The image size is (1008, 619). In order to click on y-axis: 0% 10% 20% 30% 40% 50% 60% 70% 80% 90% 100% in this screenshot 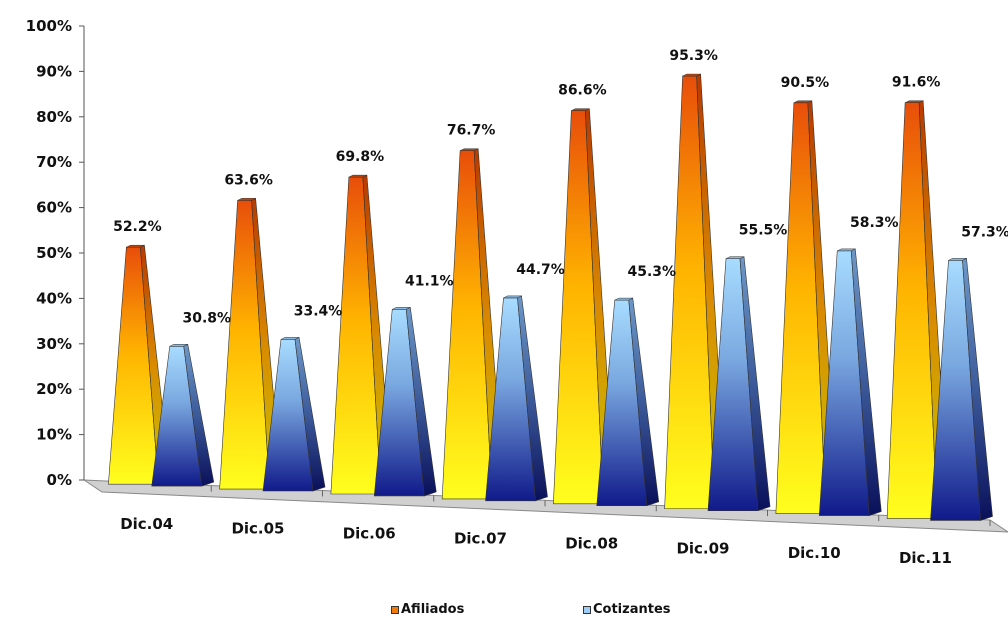, I will do `click(55, 253)`.